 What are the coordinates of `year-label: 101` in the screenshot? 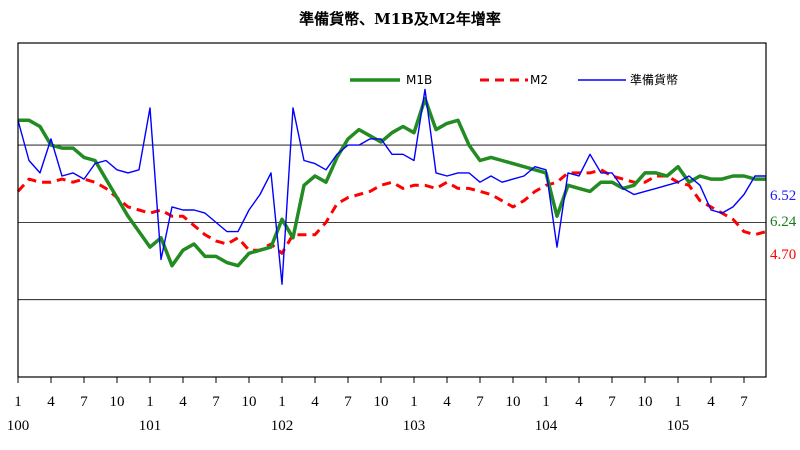 It's located at (150, 426).